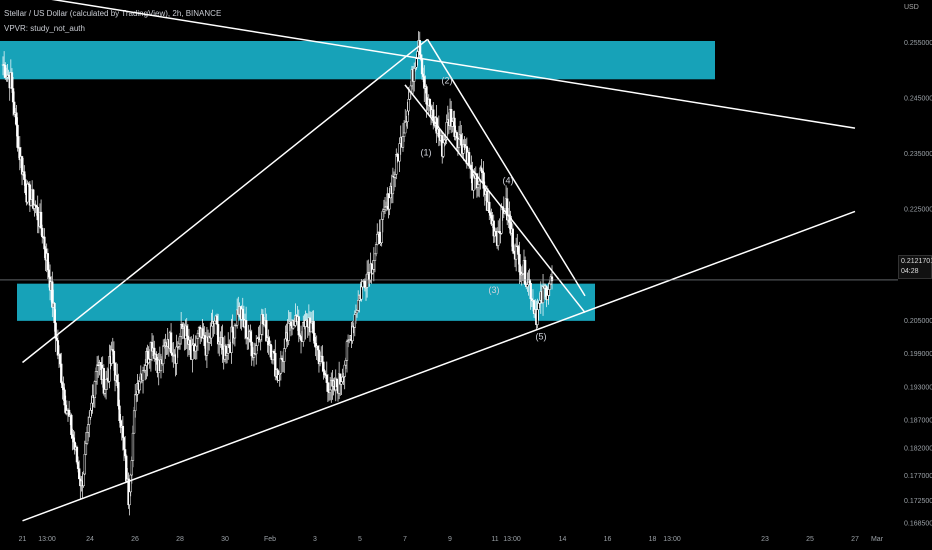  I want to click on x-tick-label: 25, so click(810, 539).